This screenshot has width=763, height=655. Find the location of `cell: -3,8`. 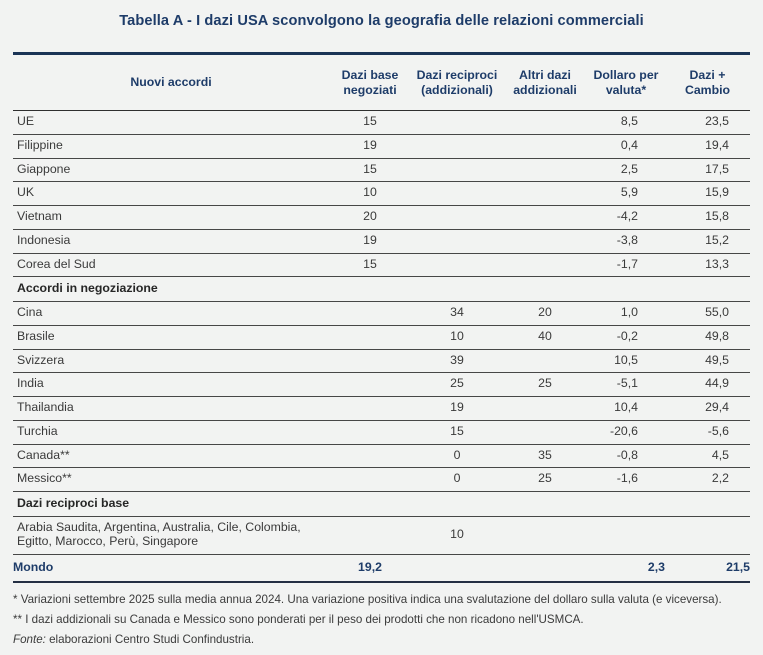

cell: -3,8 is located at coordinates (626, 241).